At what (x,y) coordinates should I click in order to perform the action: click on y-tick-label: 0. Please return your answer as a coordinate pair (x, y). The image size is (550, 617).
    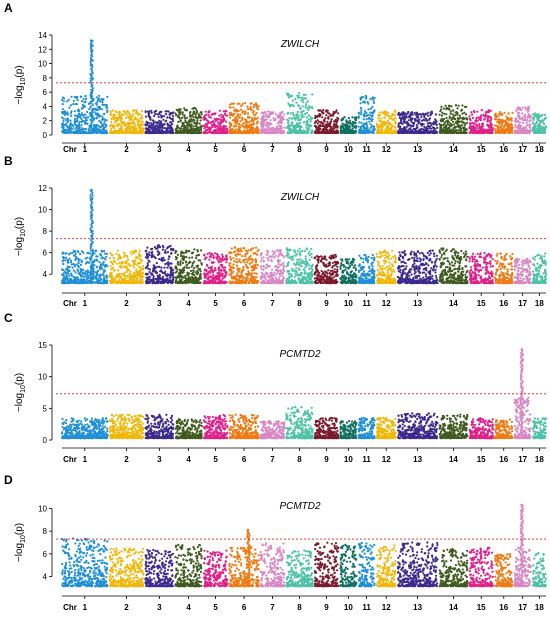
    Looking at the image, I should click on (45, 135).